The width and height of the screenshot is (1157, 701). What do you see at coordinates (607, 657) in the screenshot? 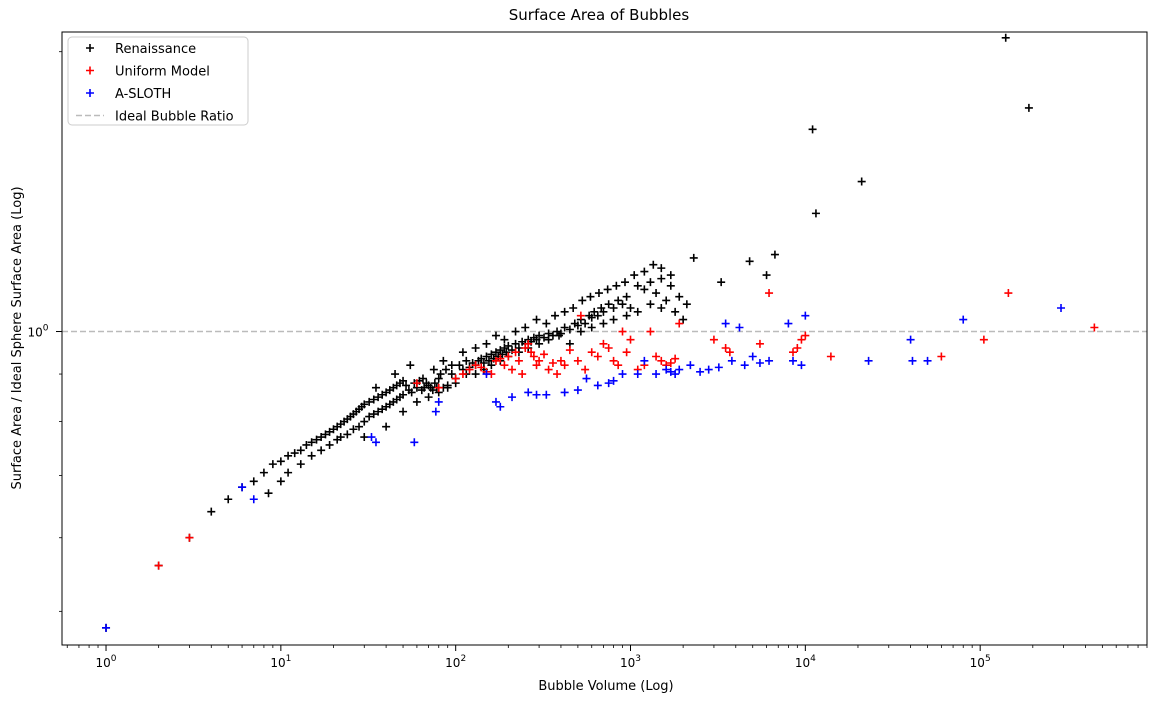
I see `x-axis: 10⁰ 10¹ 10² 10³ 10⁴ 10⁵` at bounding box center [607, 657].